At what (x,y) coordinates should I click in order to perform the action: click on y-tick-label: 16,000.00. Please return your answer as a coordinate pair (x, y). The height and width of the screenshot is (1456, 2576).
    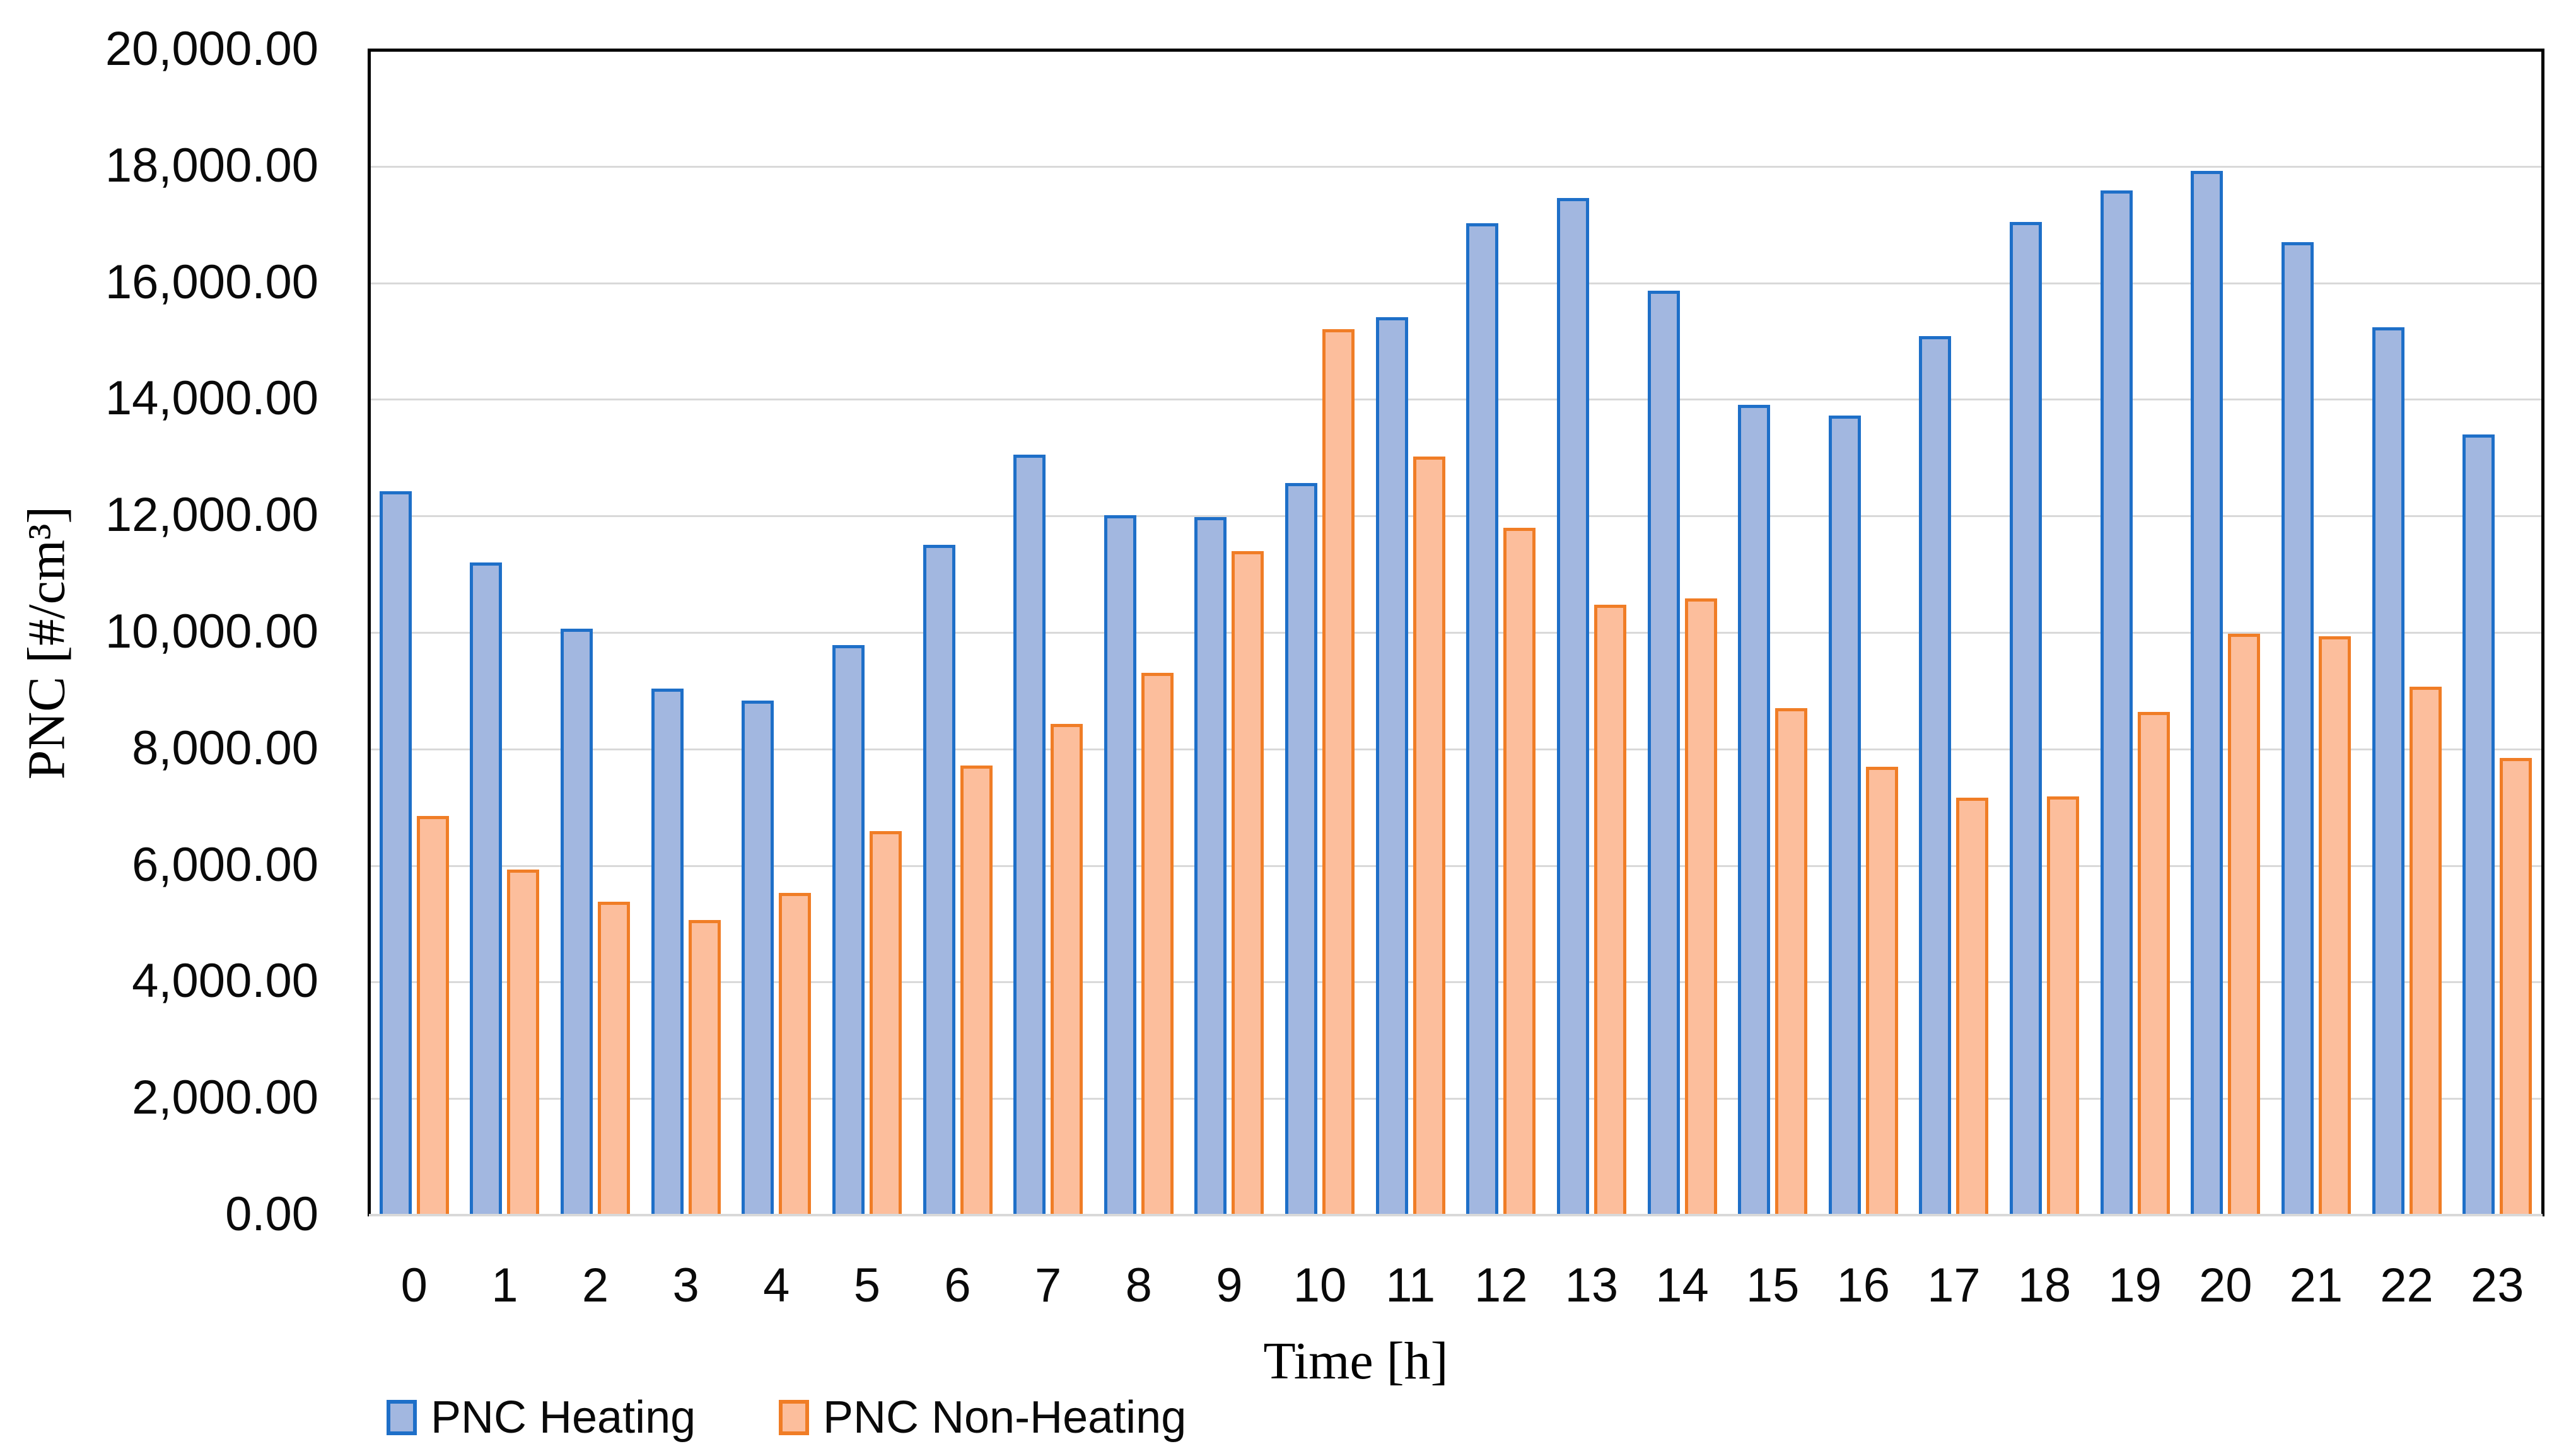
    Looking at the image, I should click on (212, 282).